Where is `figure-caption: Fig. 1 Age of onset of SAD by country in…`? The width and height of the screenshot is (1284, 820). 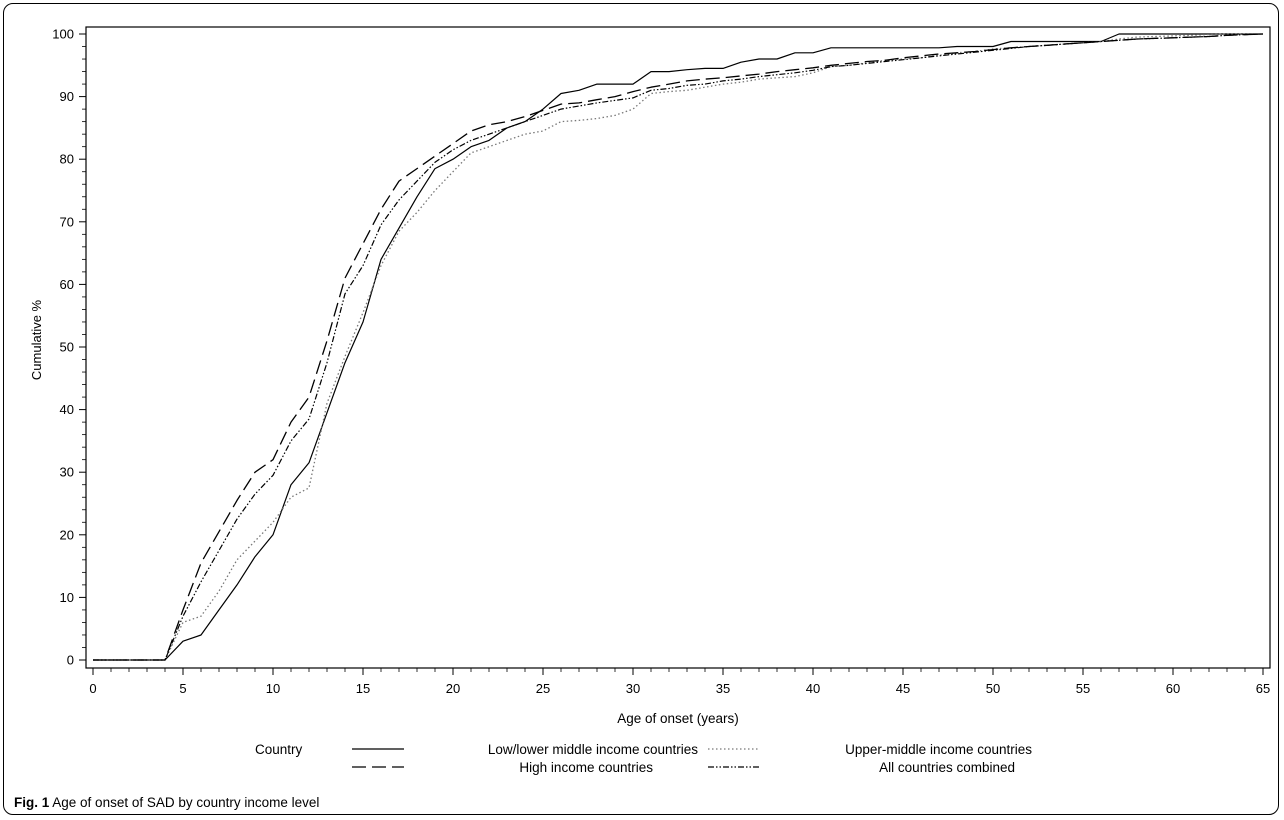
figure-caption: Fig. 1 Age of onset of SAD by country in… is located at coordinates (166, 802).